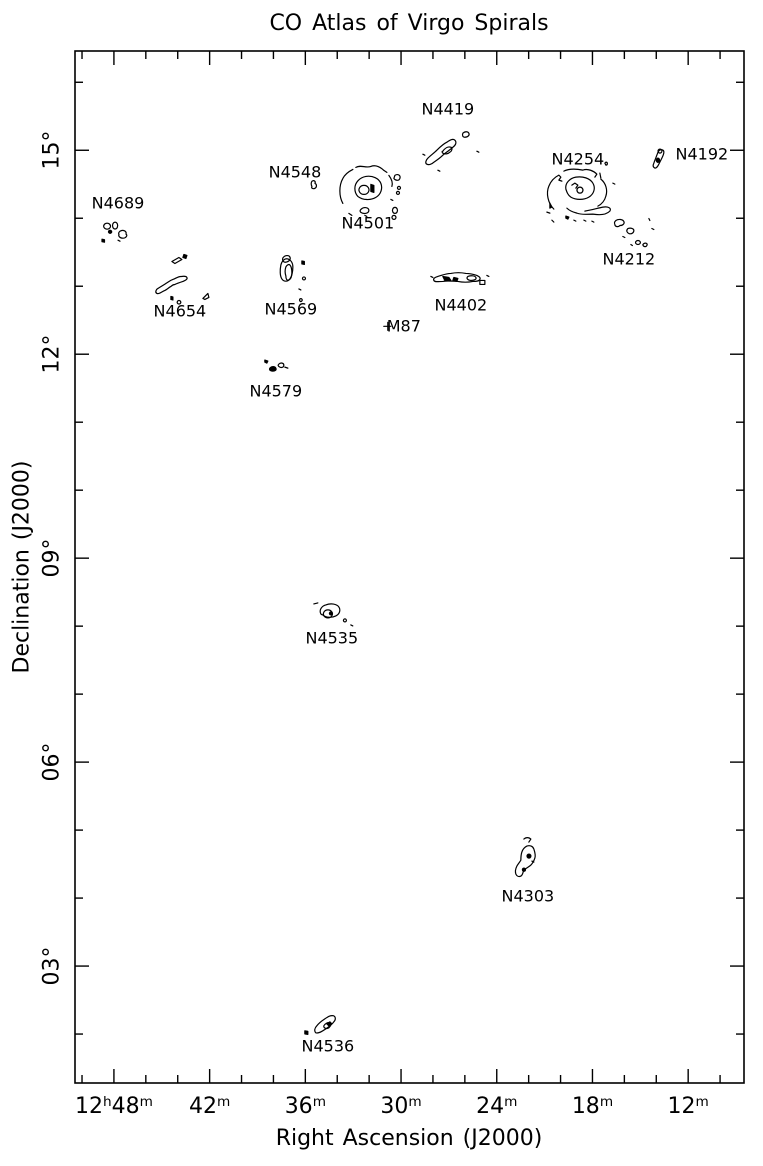 Image resolution: width=763 pixels, height=1166 pixels. Describe the element at coordinates (578, 159) in the screenshot. I see `galaxy-label: N4254` at that location.